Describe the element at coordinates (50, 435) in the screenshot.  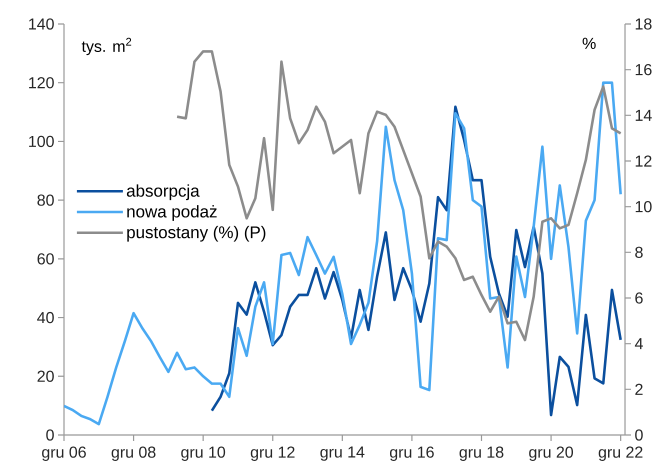
I see `y-tick-label: 0` at that location.